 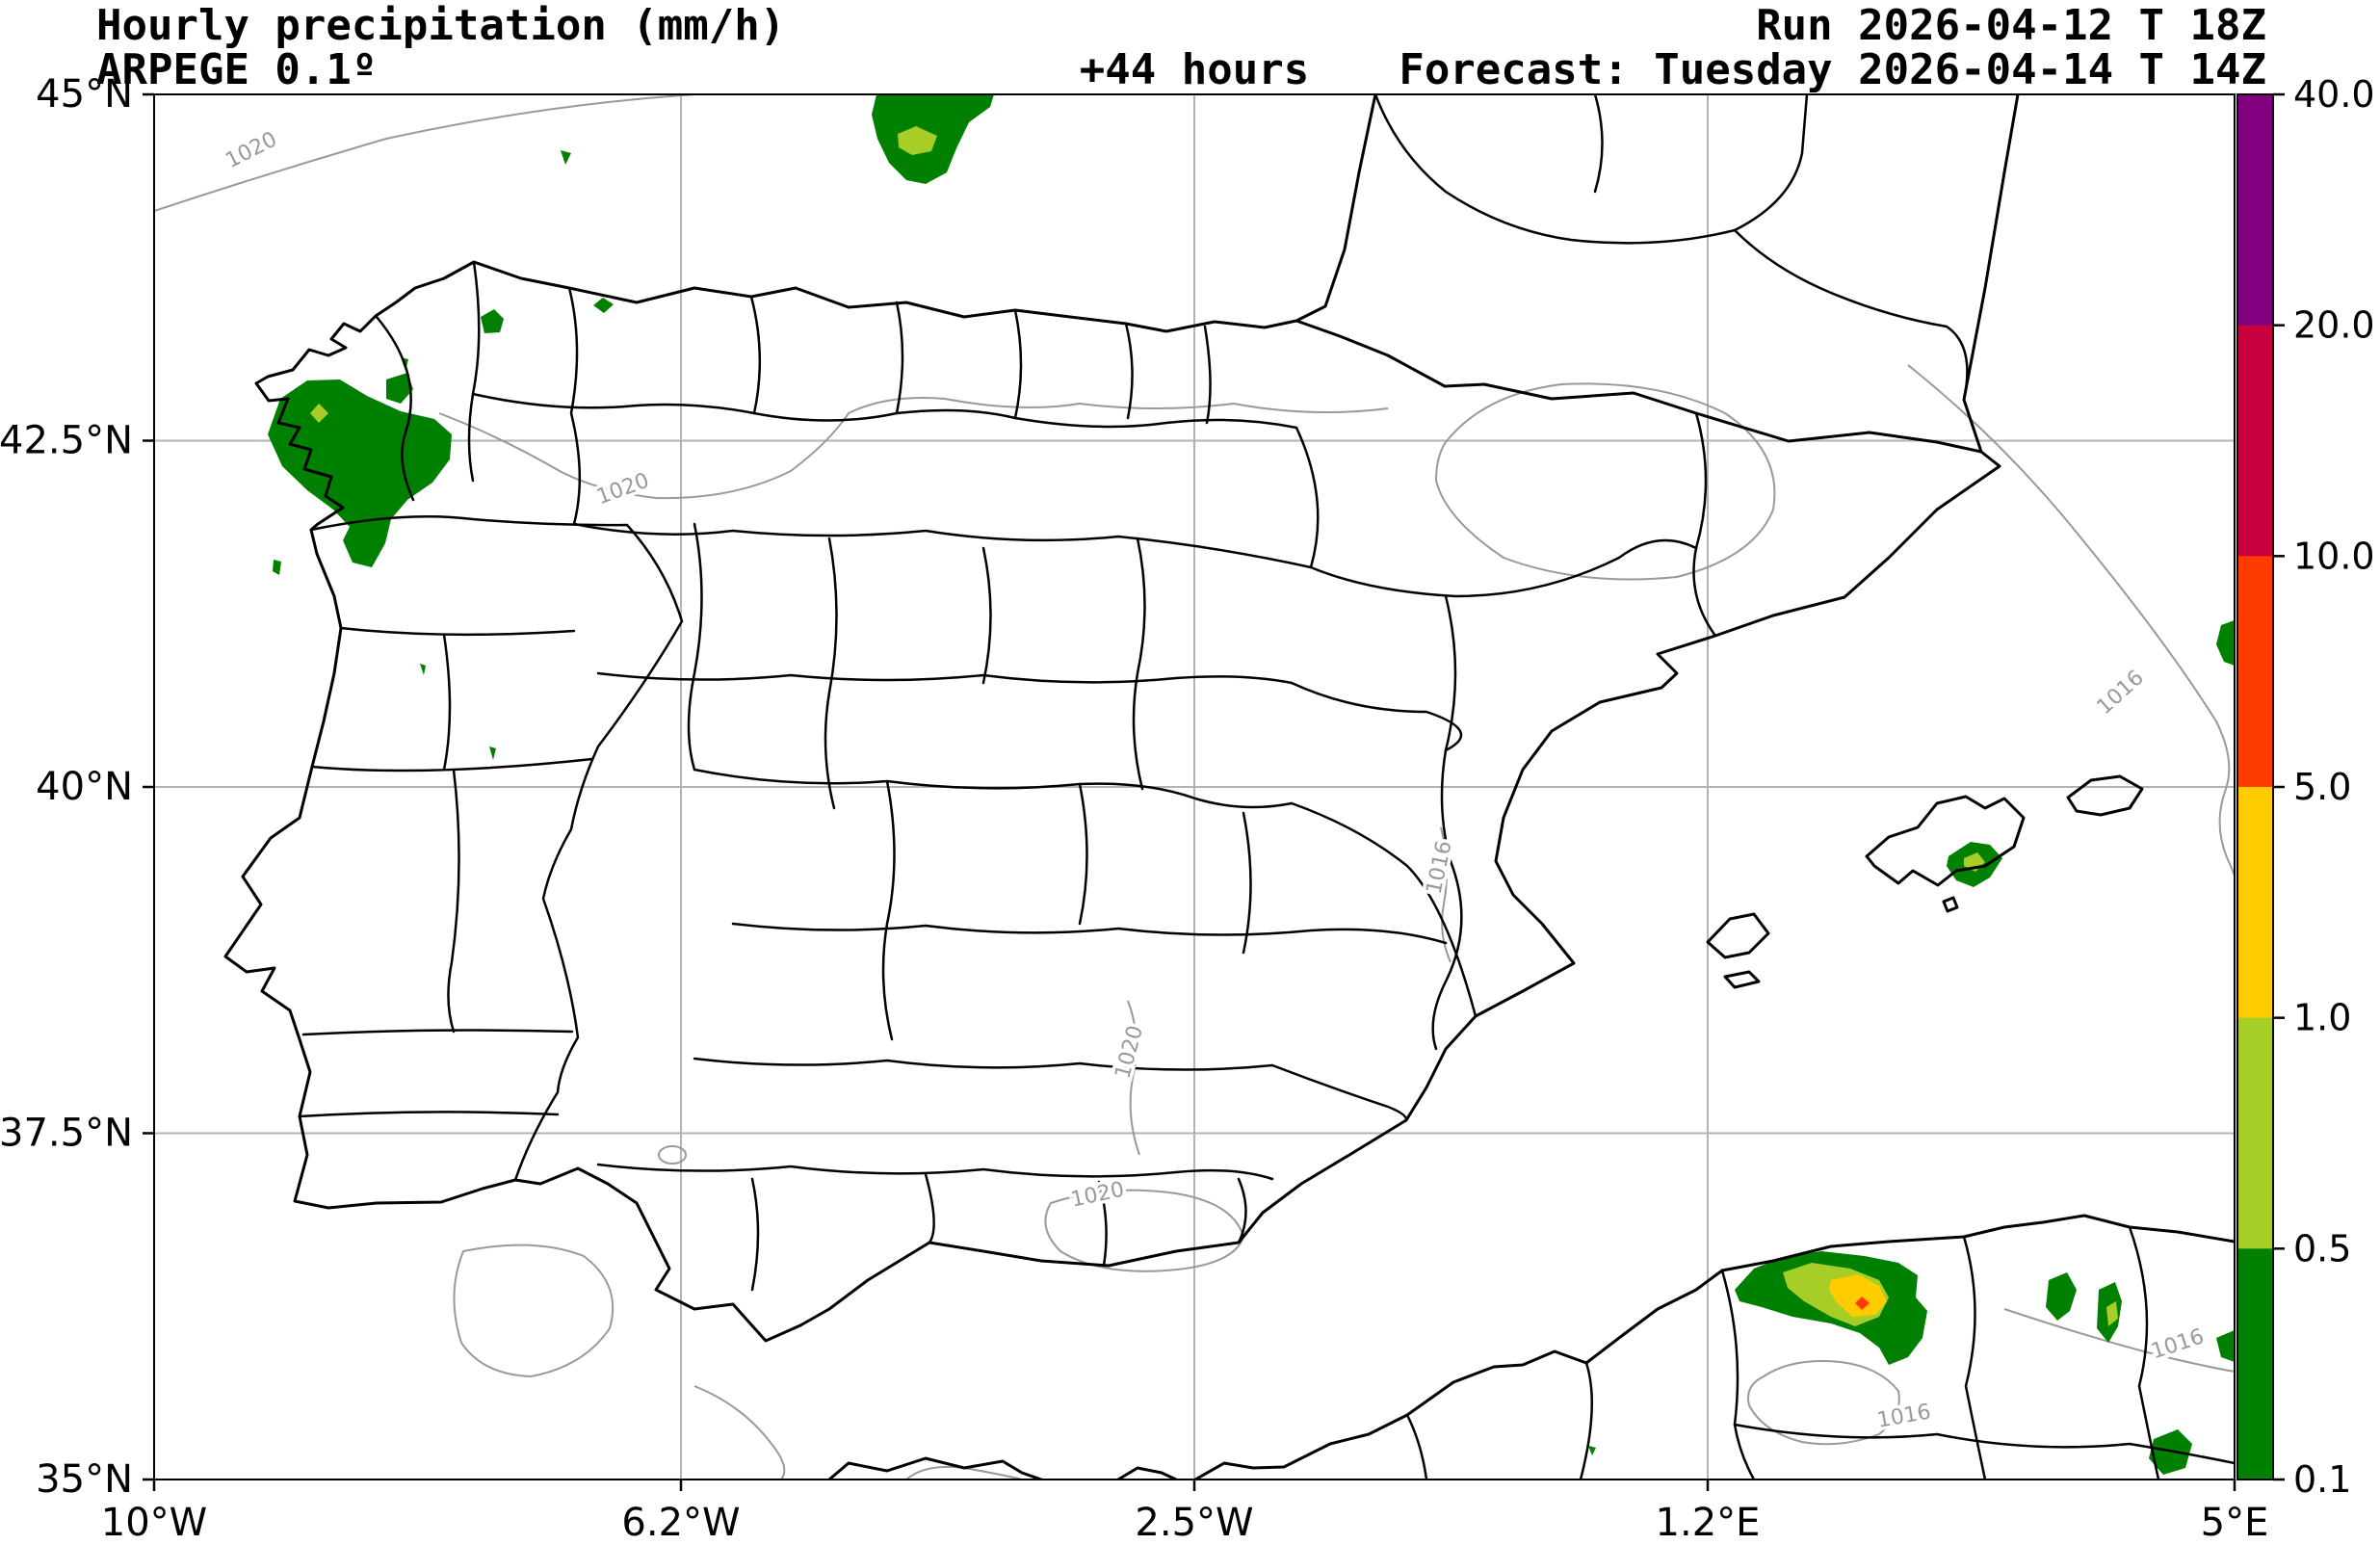 What do you see at coordinates (237, 69) in the screenshot?
I see `model-label: ARPEGE 0.1º` at bounding box center [237, 69].